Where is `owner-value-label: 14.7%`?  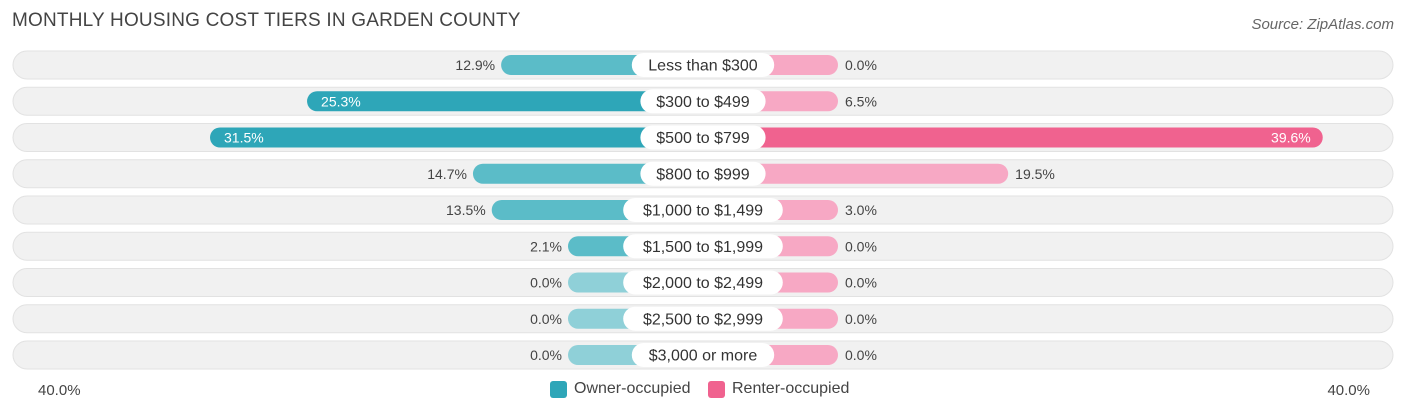
owner-value-label: 14.7% is located at coordinates (447, 174).